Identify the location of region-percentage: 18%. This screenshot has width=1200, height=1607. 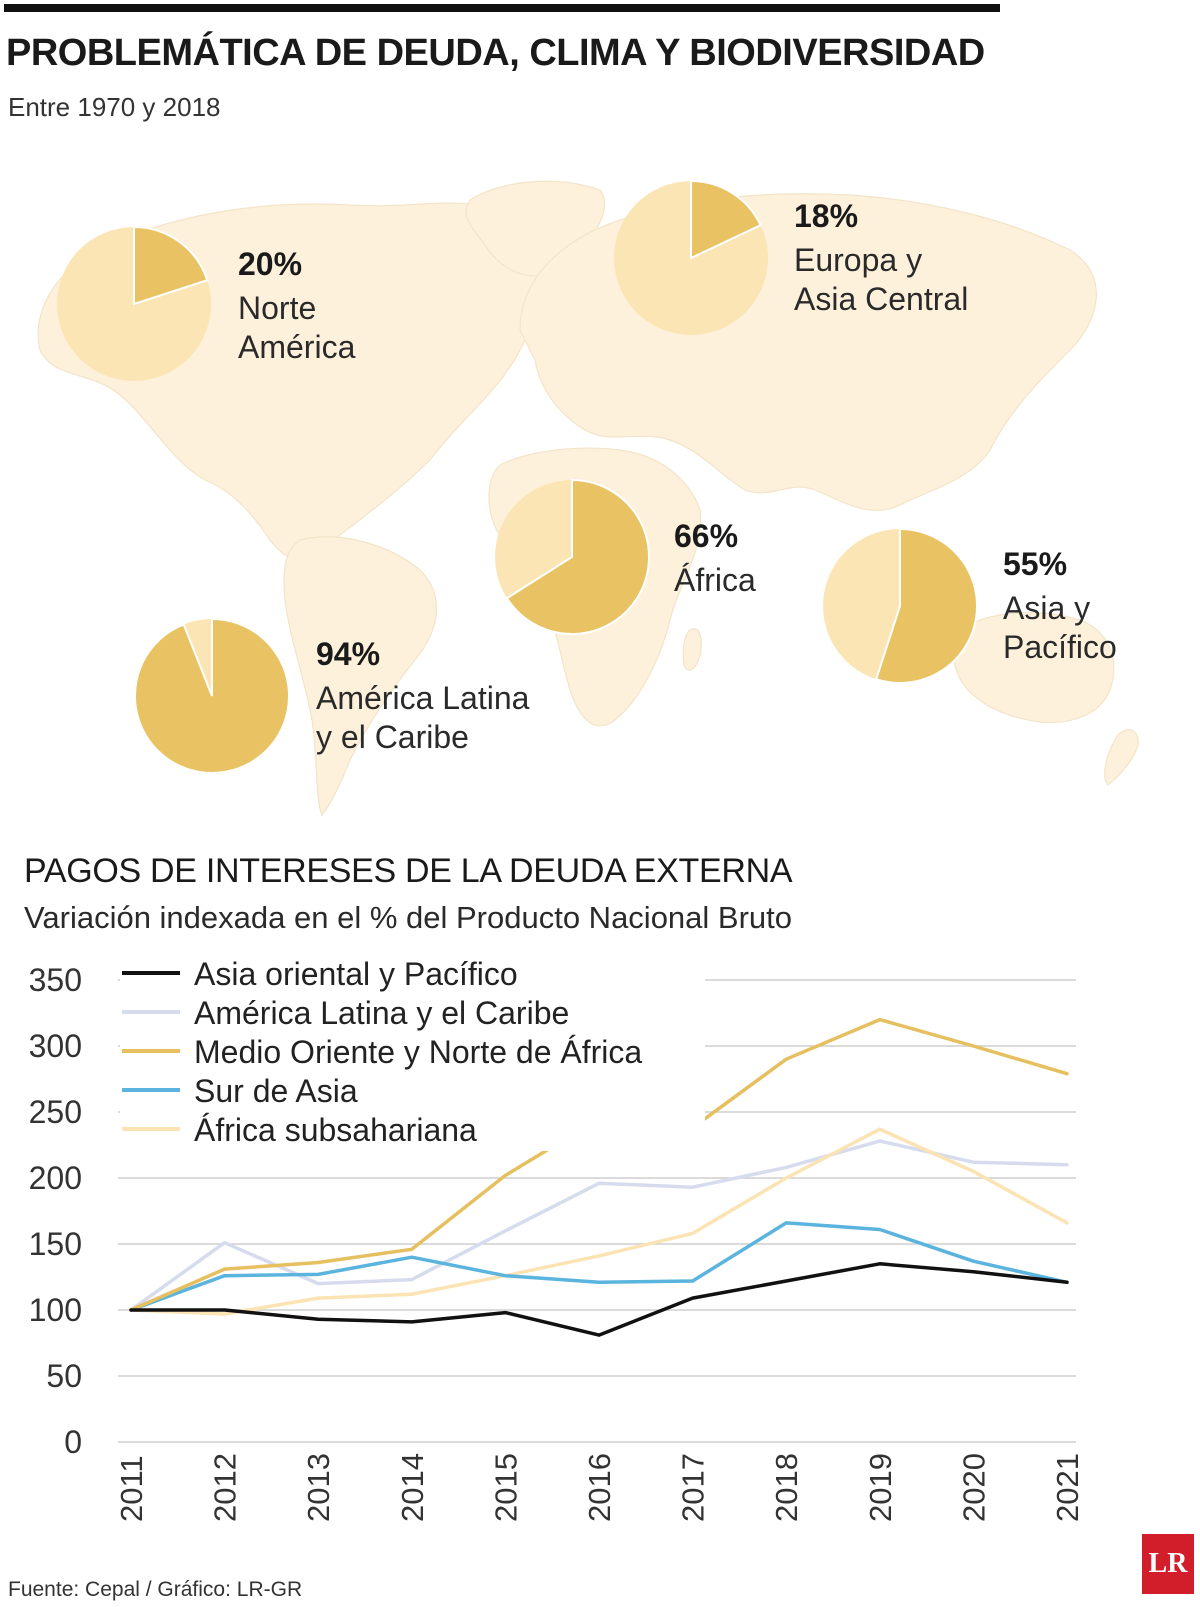
(826, 216).